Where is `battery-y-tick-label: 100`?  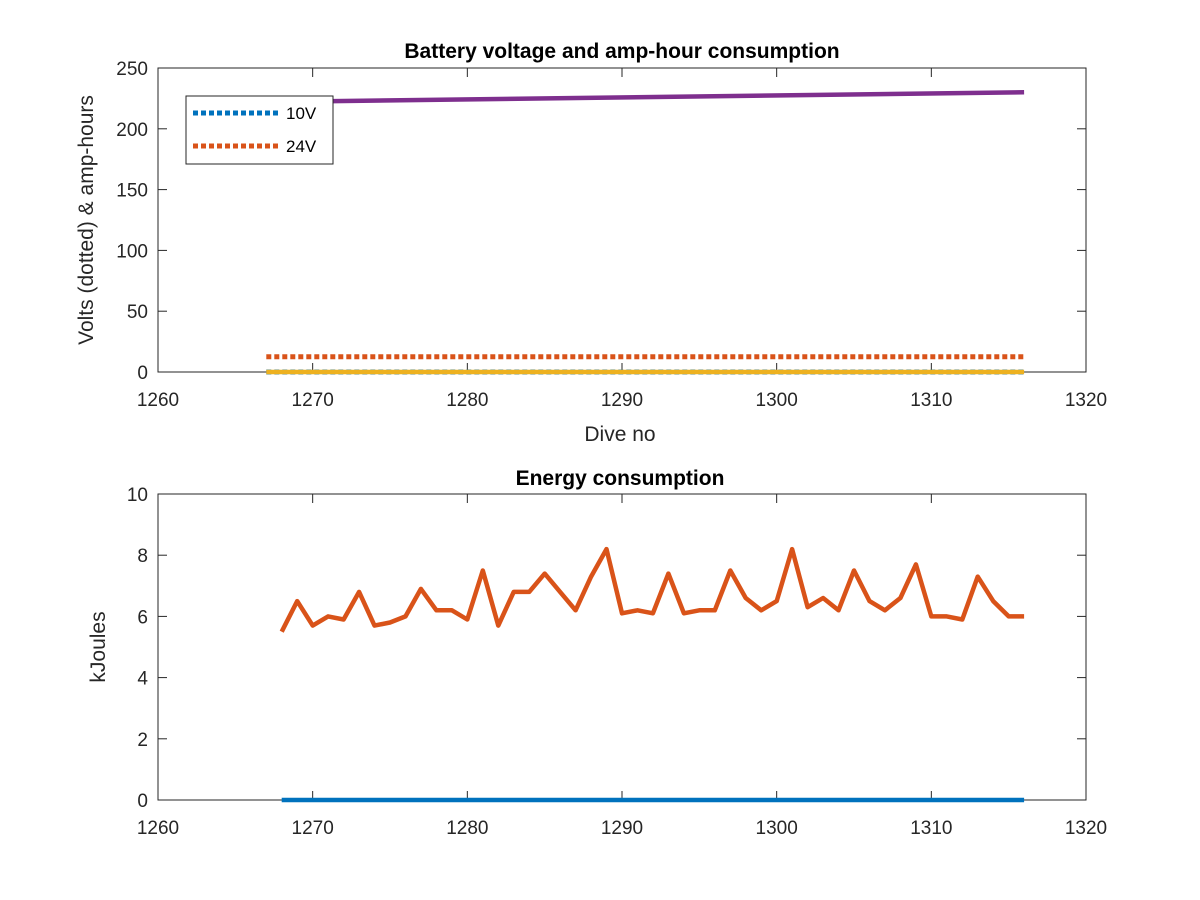
battery-y-tick-label: 100 is located at coordinates (132, 251).